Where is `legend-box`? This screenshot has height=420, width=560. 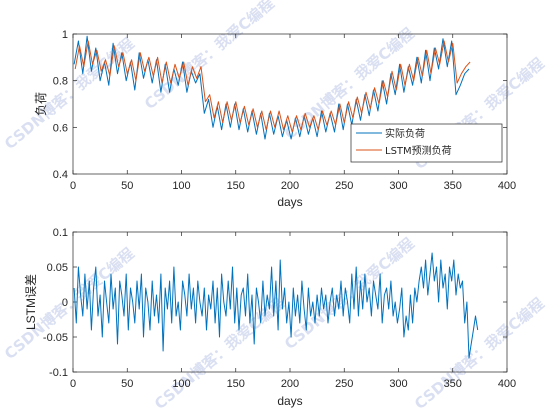 legend-box is located at coordinates (426, 143).